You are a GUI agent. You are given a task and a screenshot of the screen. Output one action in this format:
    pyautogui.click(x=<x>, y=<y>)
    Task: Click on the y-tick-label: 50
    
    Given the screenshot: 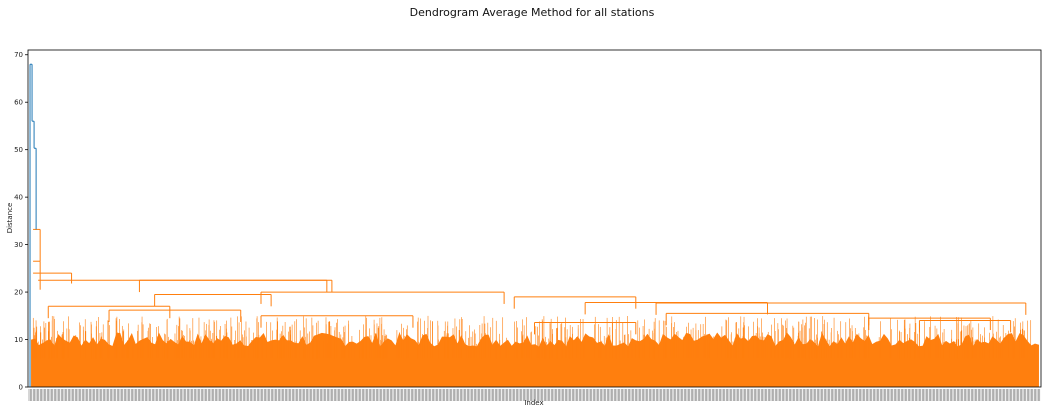 What is the action you would take?
    pyautogui.click(x=18, y=150)
    